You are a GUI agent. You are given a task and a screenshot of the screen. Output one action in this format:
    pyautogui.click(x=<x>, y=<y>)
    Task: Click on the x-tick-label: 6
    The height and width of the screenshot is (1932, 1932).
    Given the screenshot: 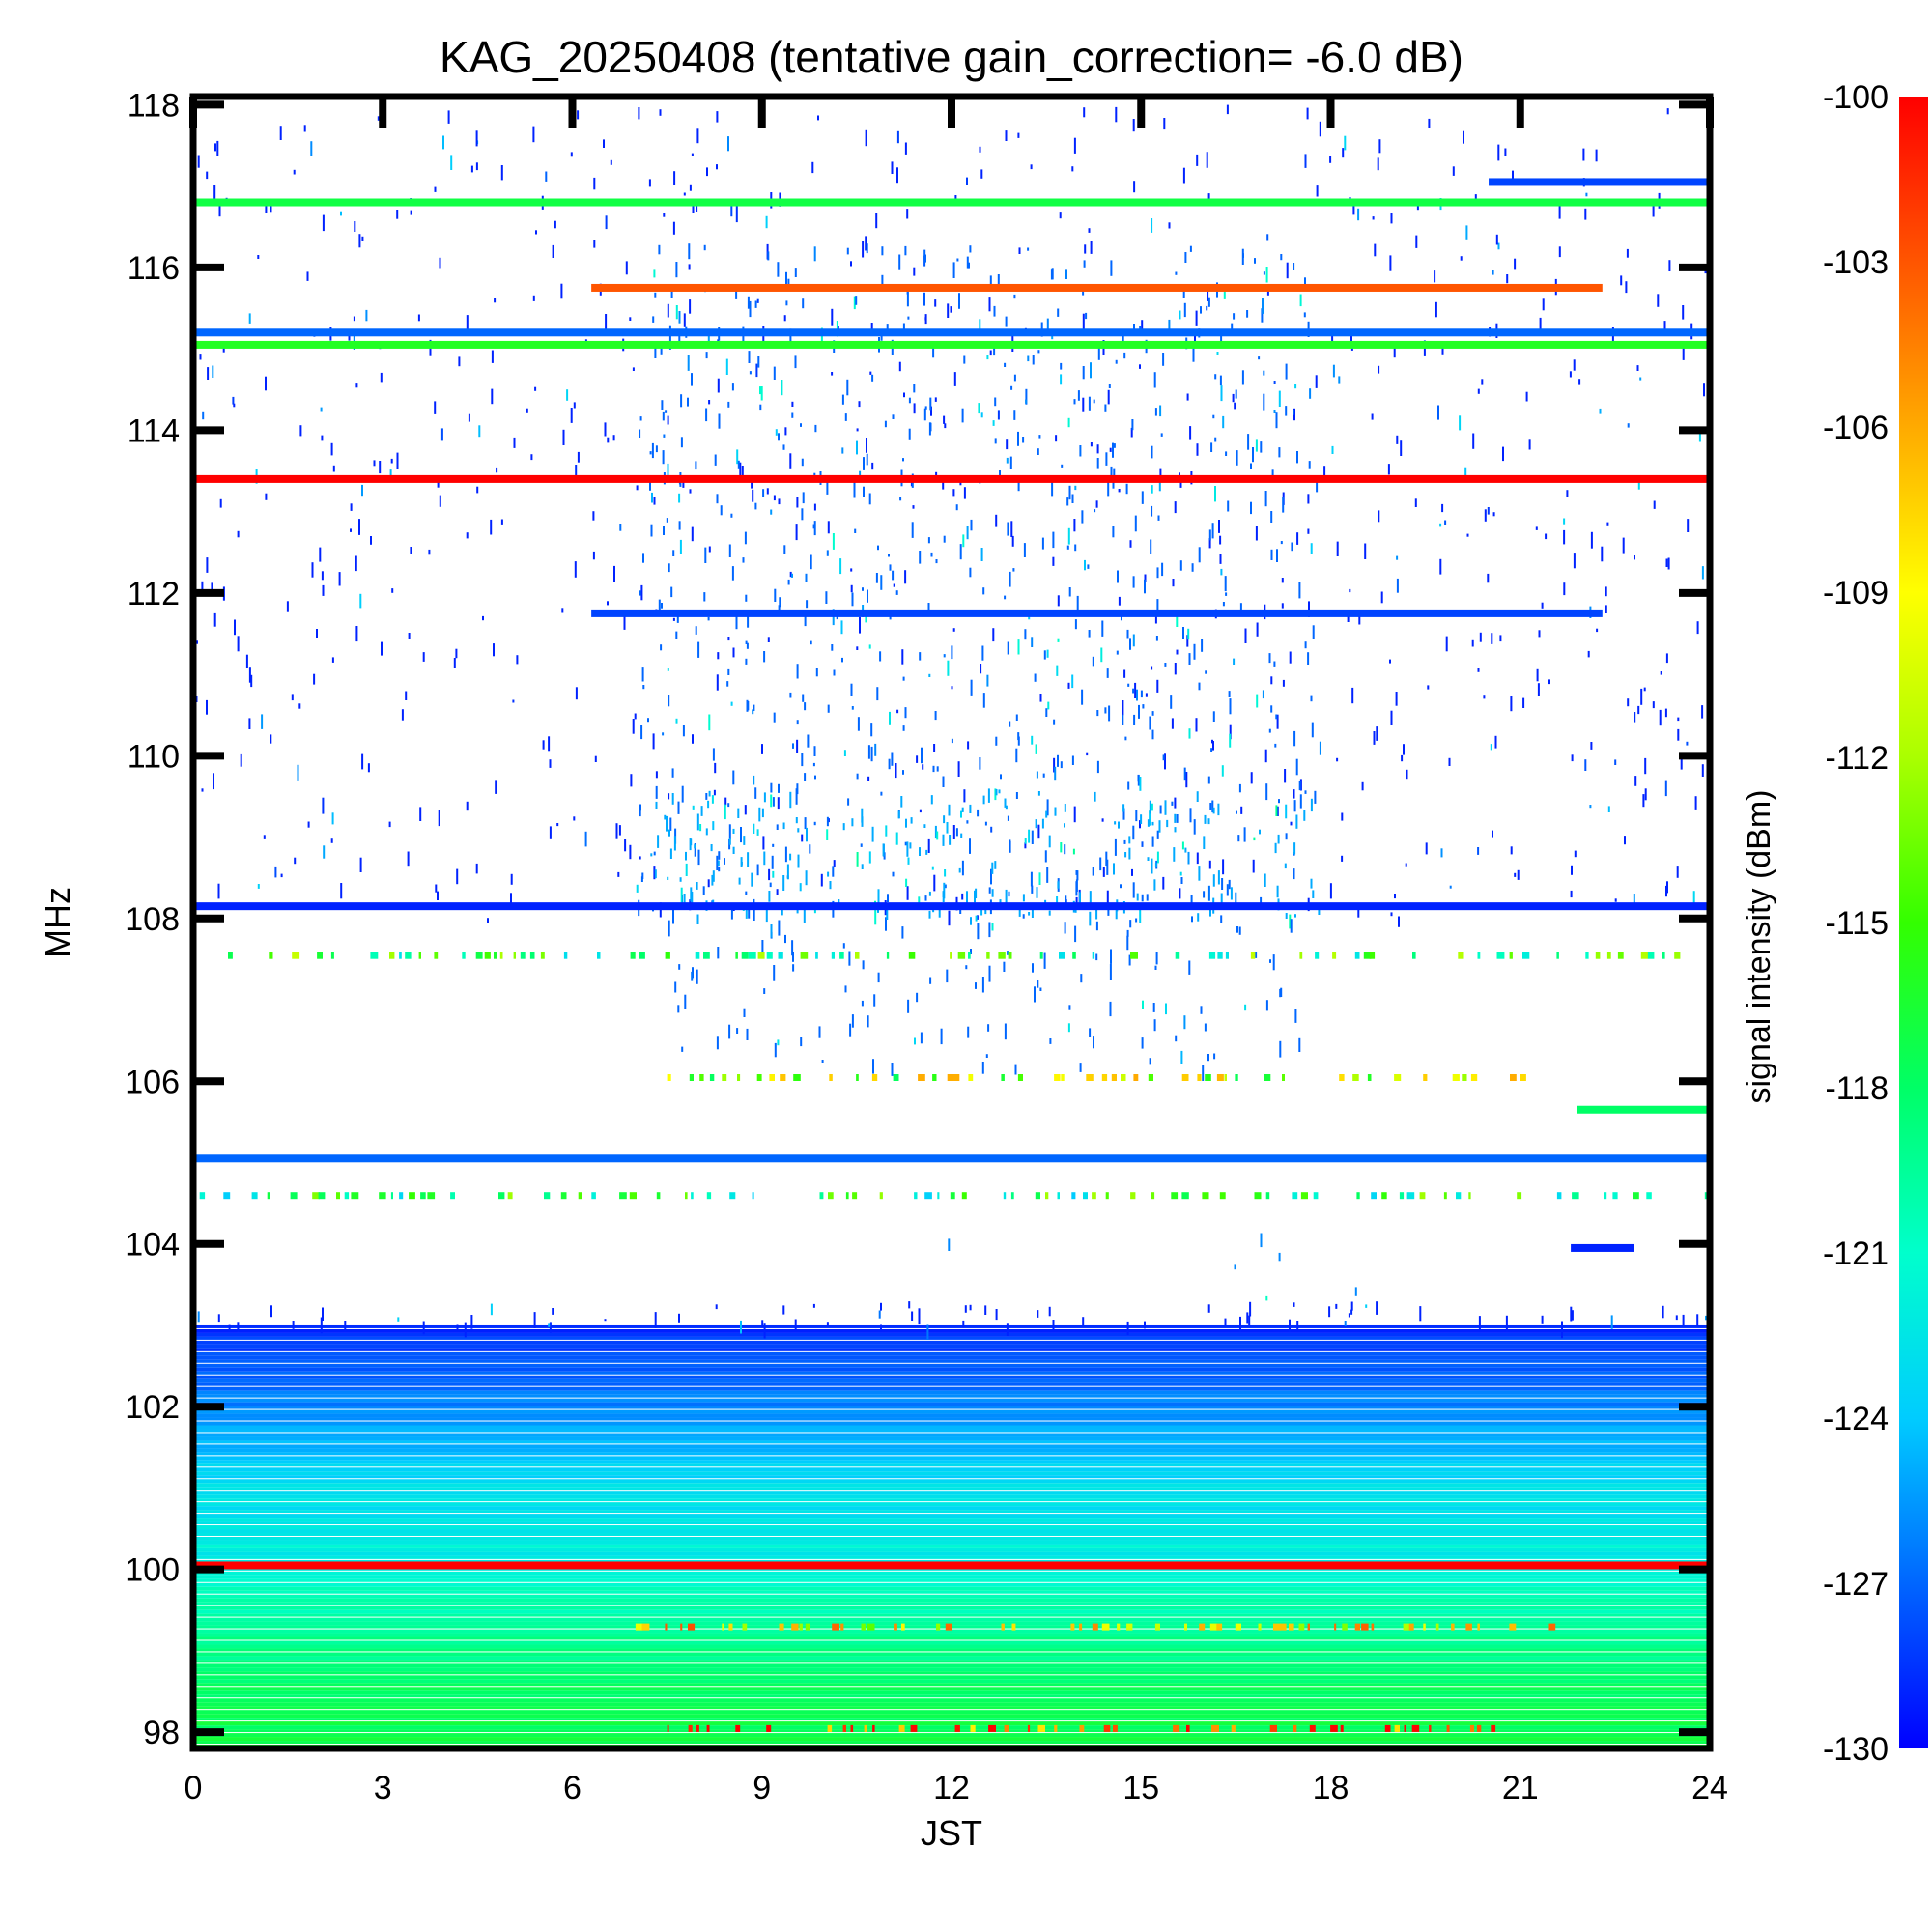 What is the action you would take?
    pyautogui.click(x=572, y=1788)
    